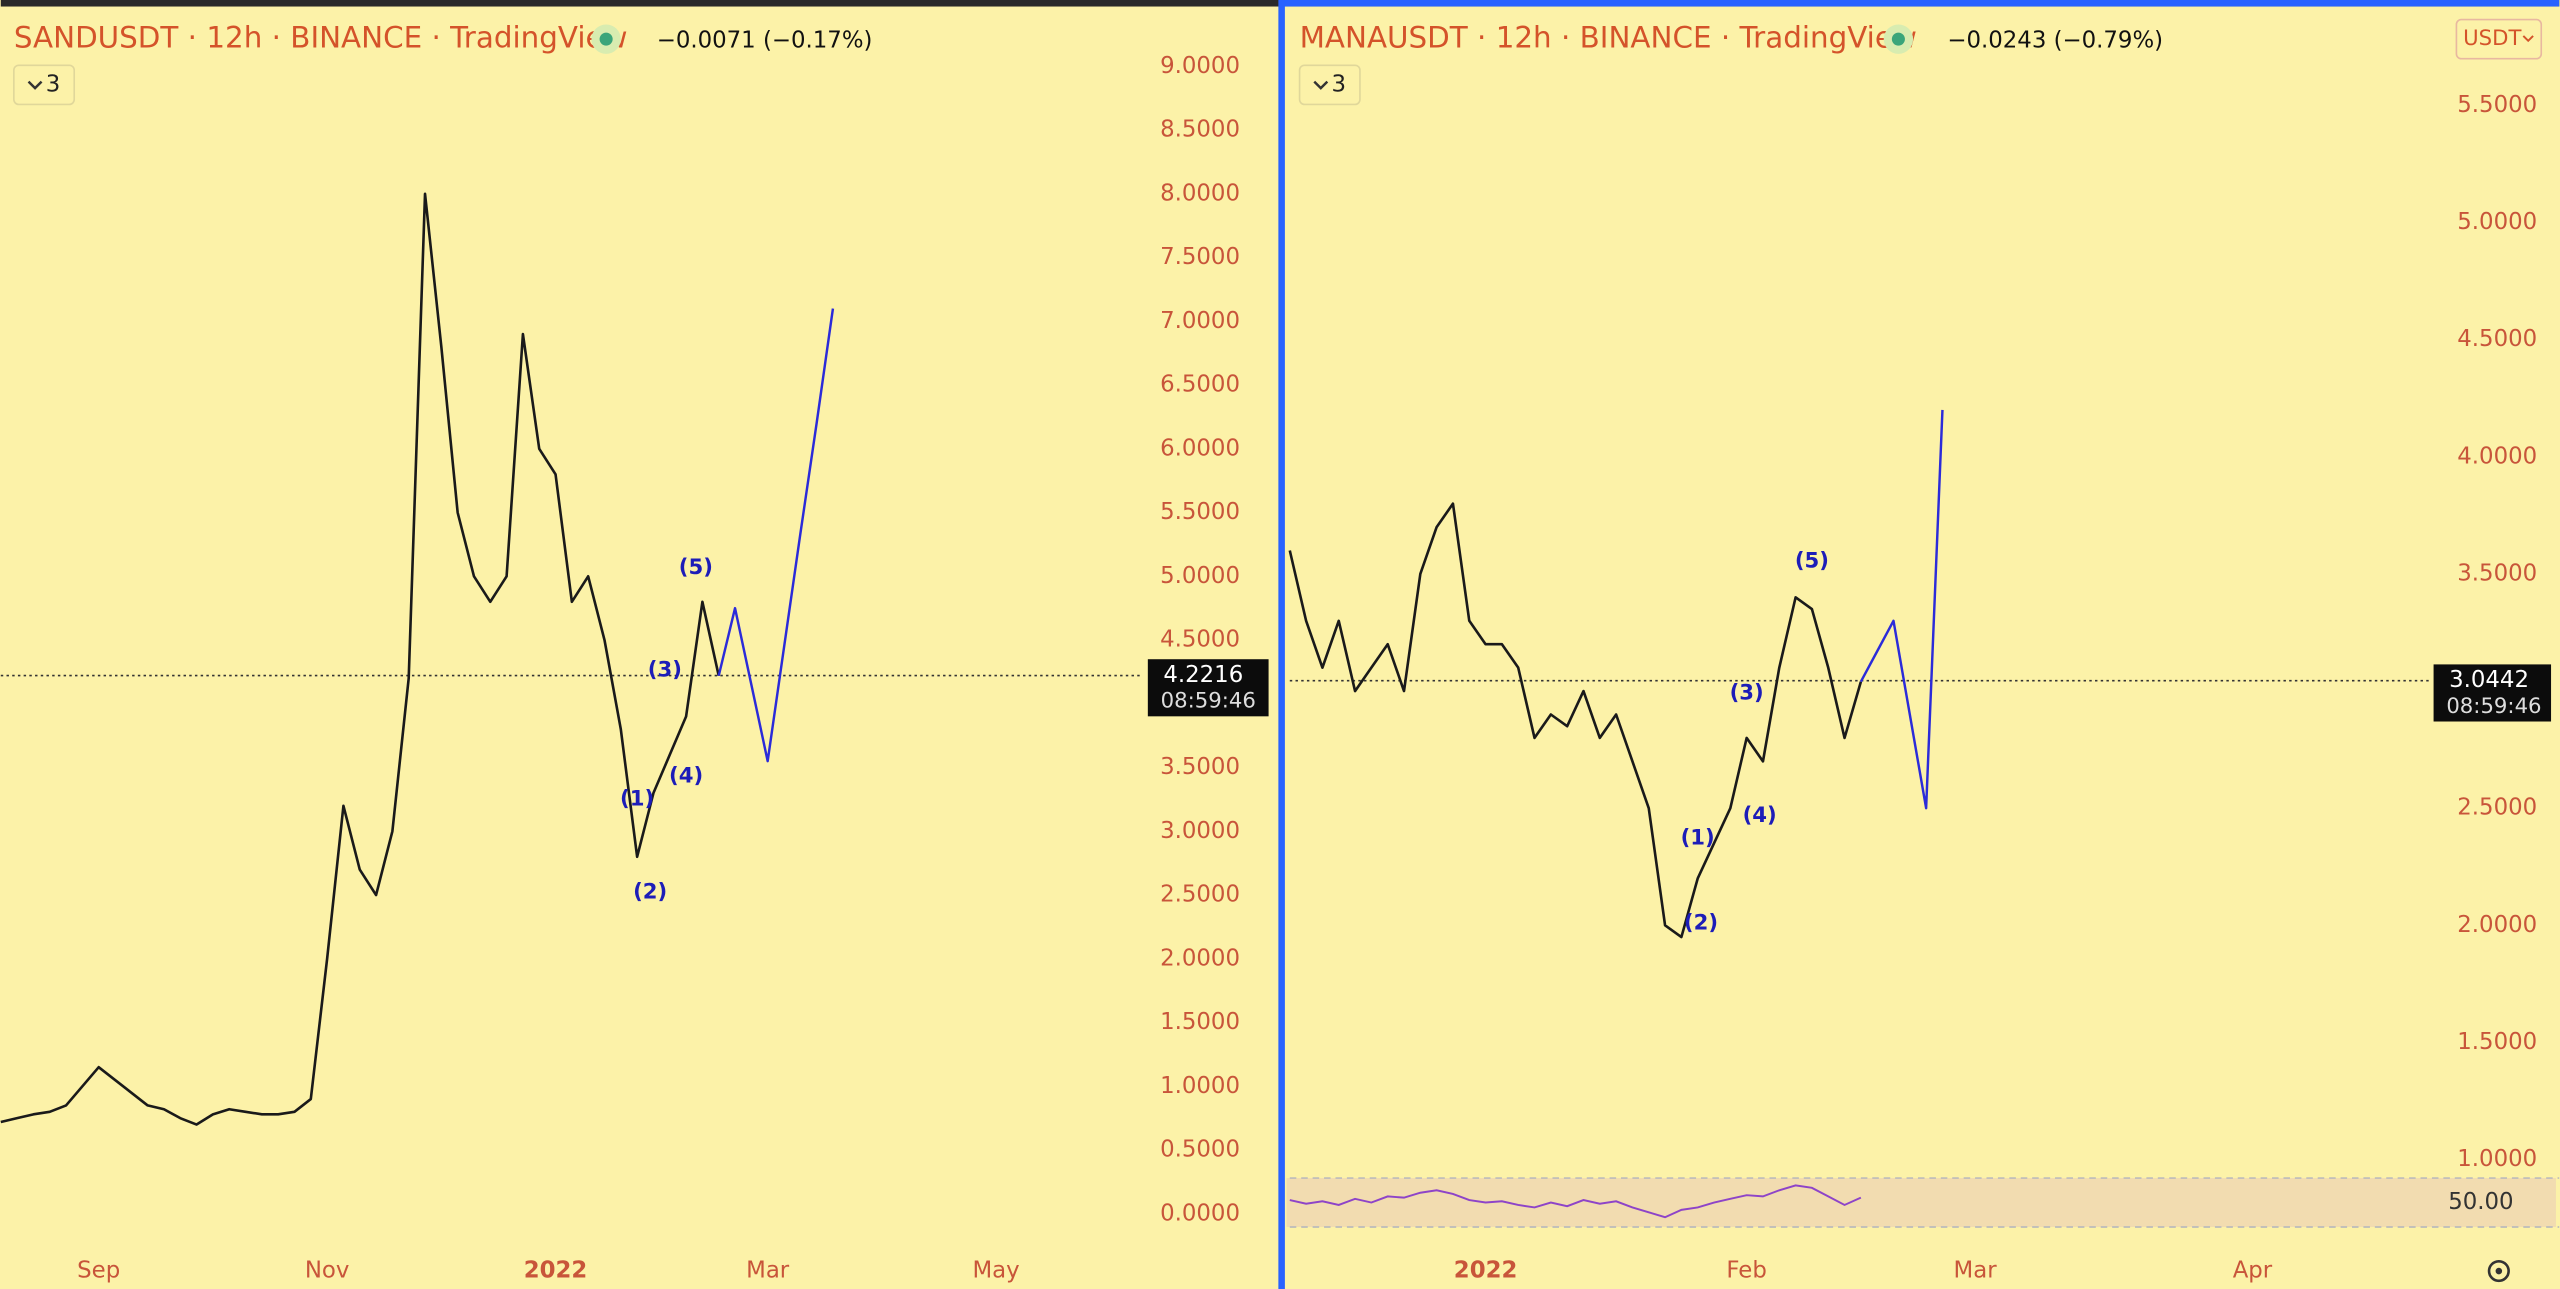 The height and width of the screenshot is (1289, 2560). I want to click on currency-label: USDT, so click(2492, 38).